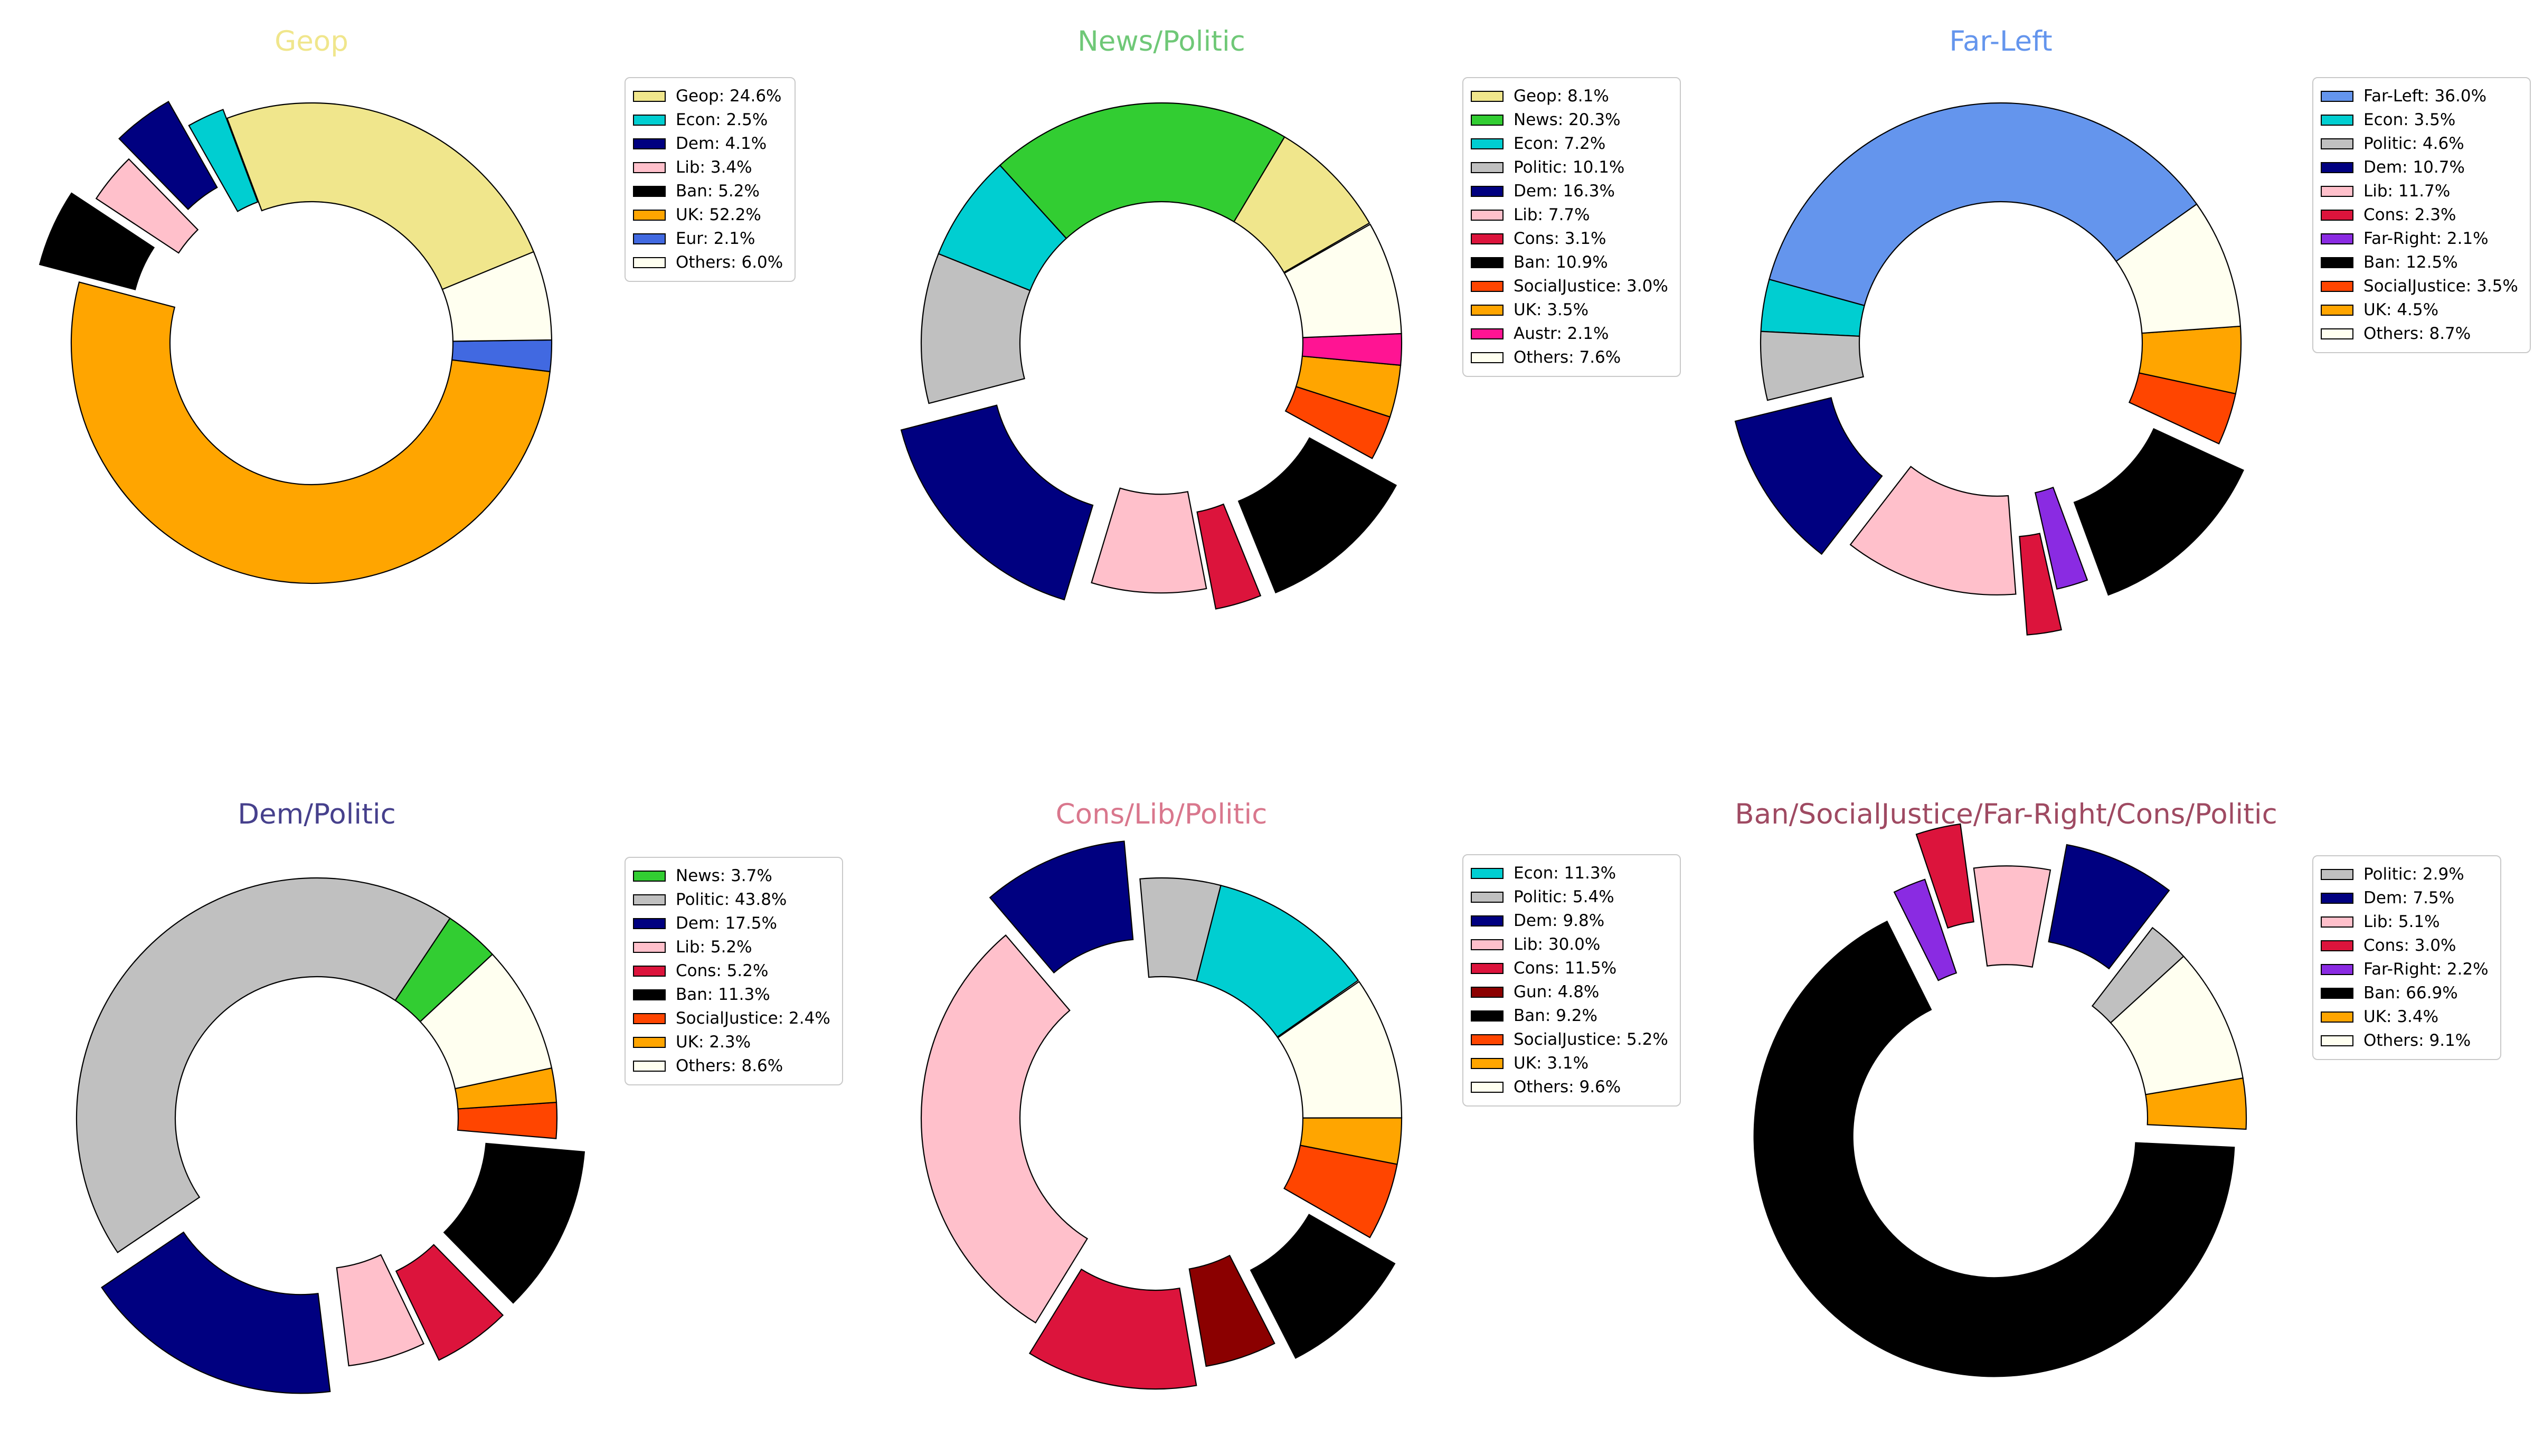  I want to click on legend-swatch-gun, so click(1487, 992).